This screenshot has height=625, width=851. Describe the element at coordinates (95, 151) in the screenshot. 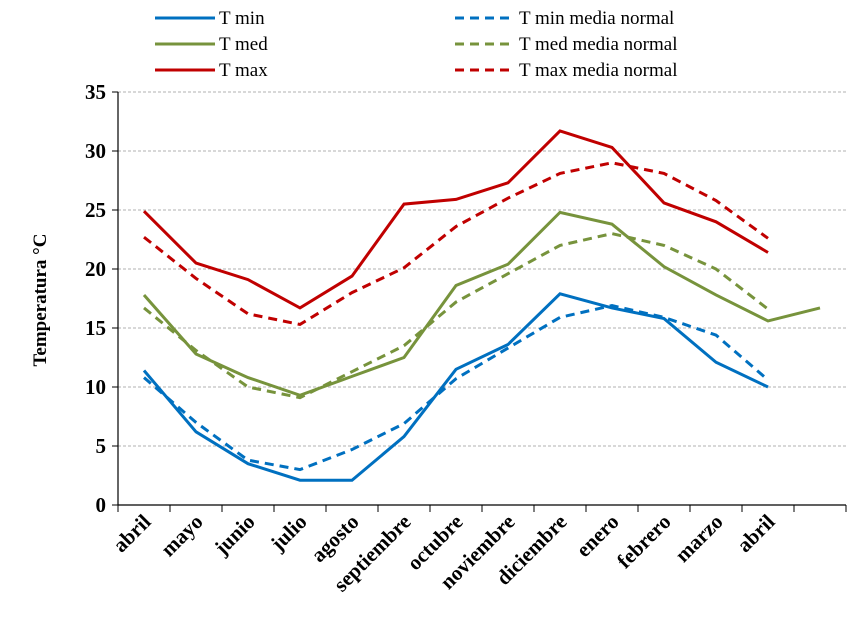

I see `y-tick-label: 30` at that location.